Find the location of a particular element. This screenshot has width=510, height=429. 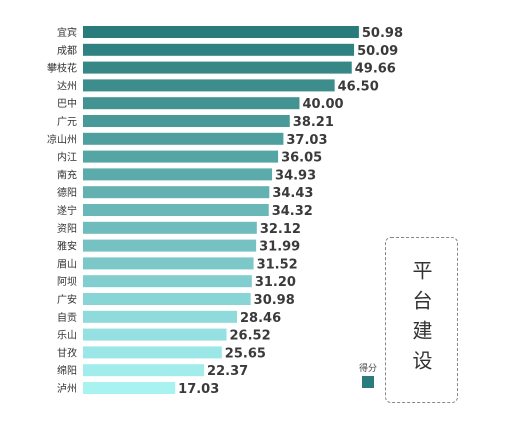

category-label: 自贡 is located at coordinates (67, 317).